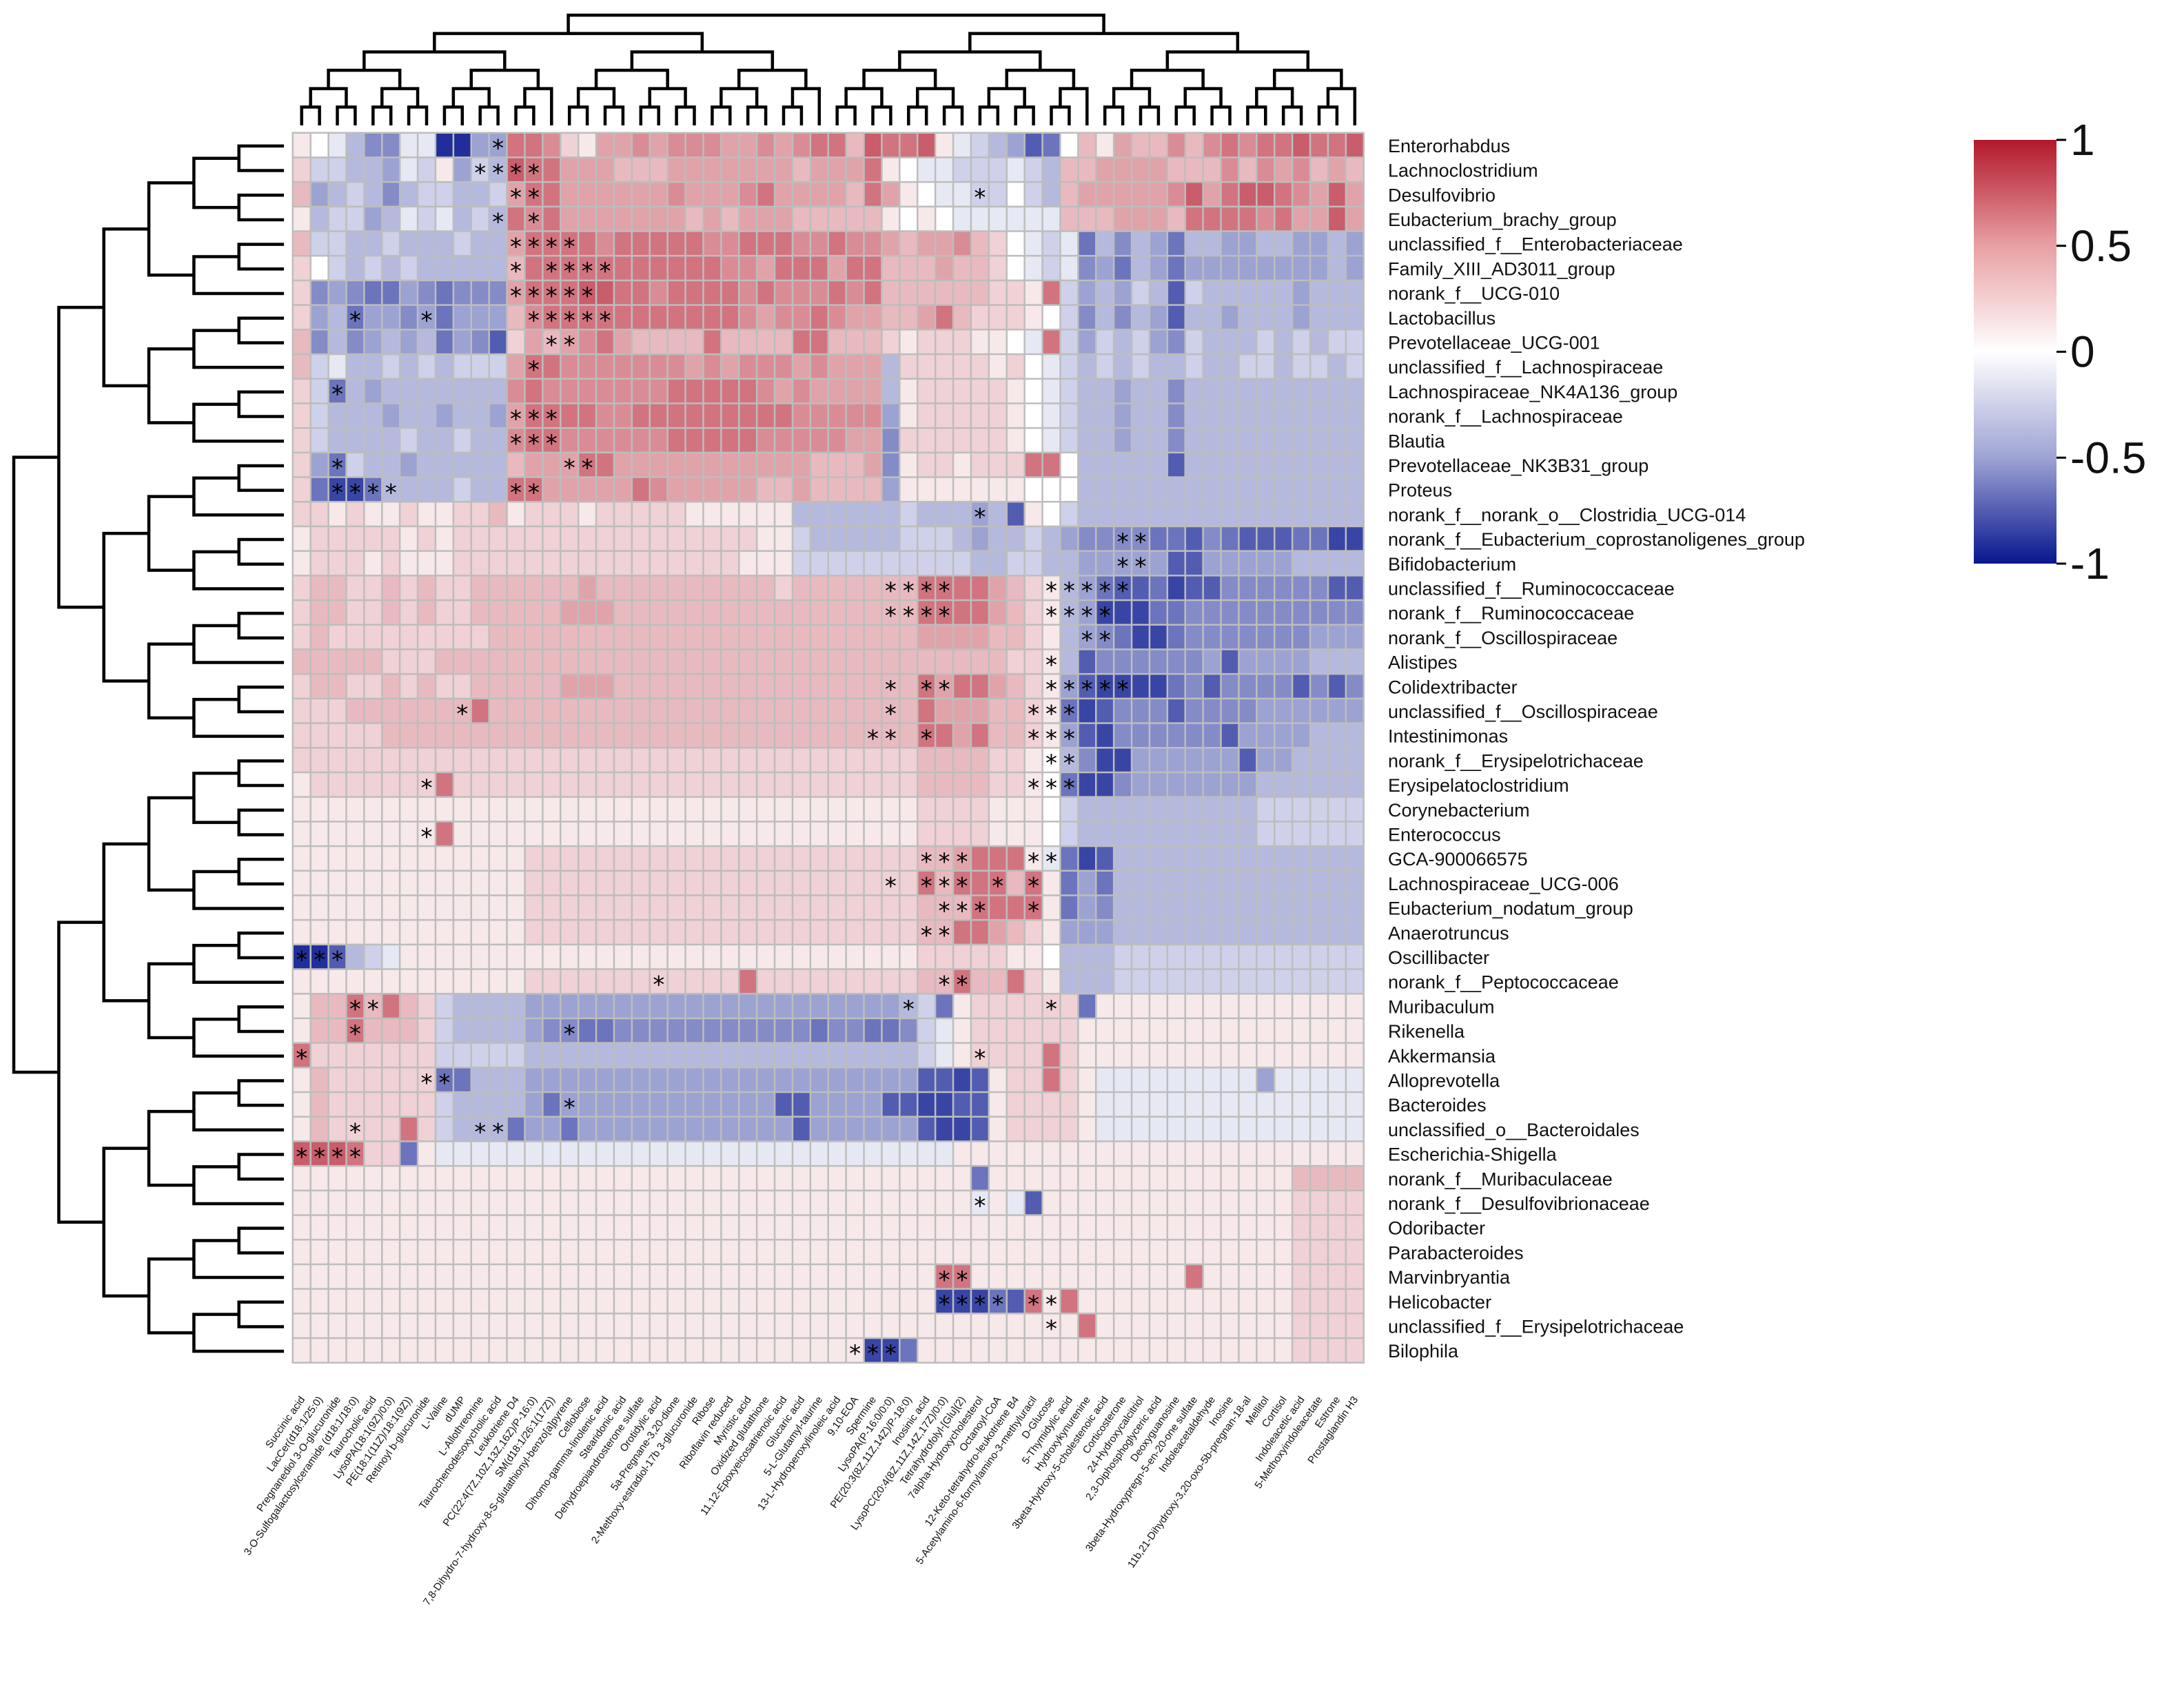  Describe the element at coordinates (524, 115) in the screenshot. I see `column-dendrogram-branch` at that location.